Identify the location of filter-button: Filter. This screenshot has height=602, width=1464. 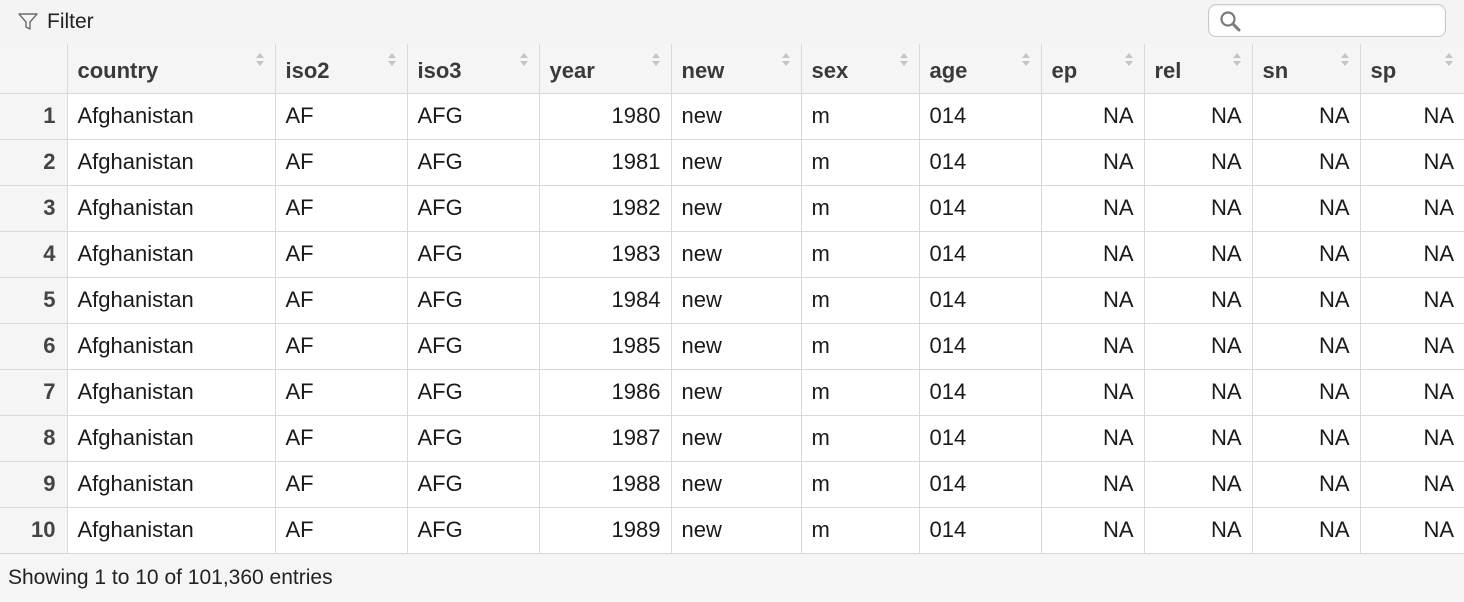
(56, 22).